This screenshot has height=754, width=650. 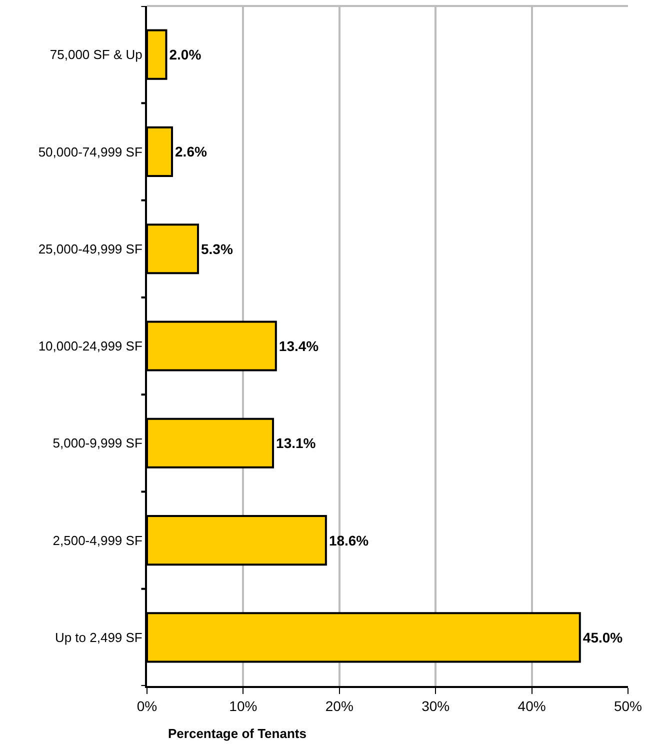 What do you see at coordinates (217, 248) in the screenshot?
I see `data-label: 5.3%` at bounding box center [217, 248].